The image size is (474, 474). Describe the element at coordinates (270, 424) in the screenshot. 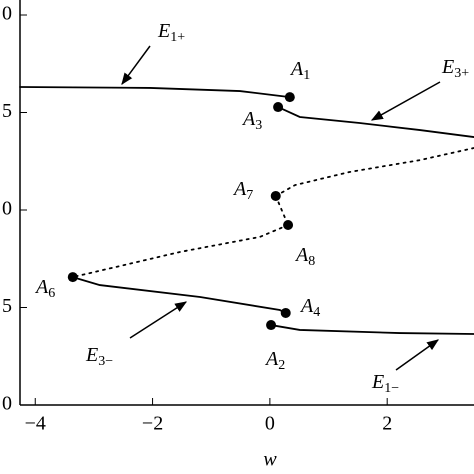

I see `x-tick-label: 0` at that location.